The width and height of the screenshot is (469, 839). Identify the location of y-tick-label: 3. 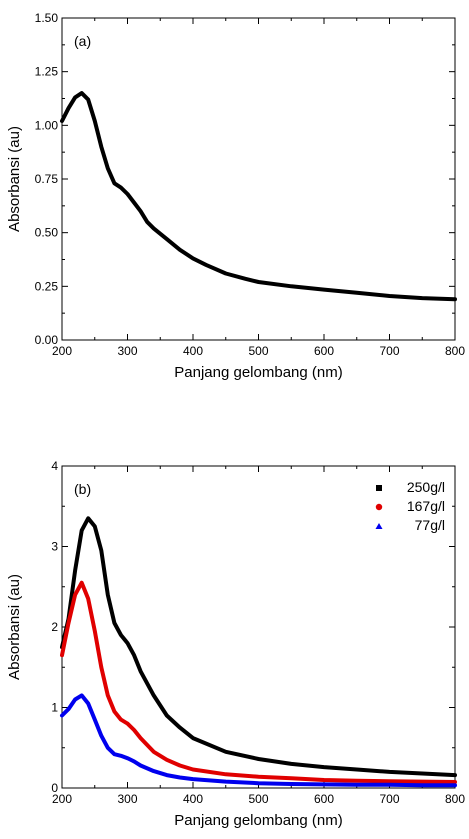
(54, 547).